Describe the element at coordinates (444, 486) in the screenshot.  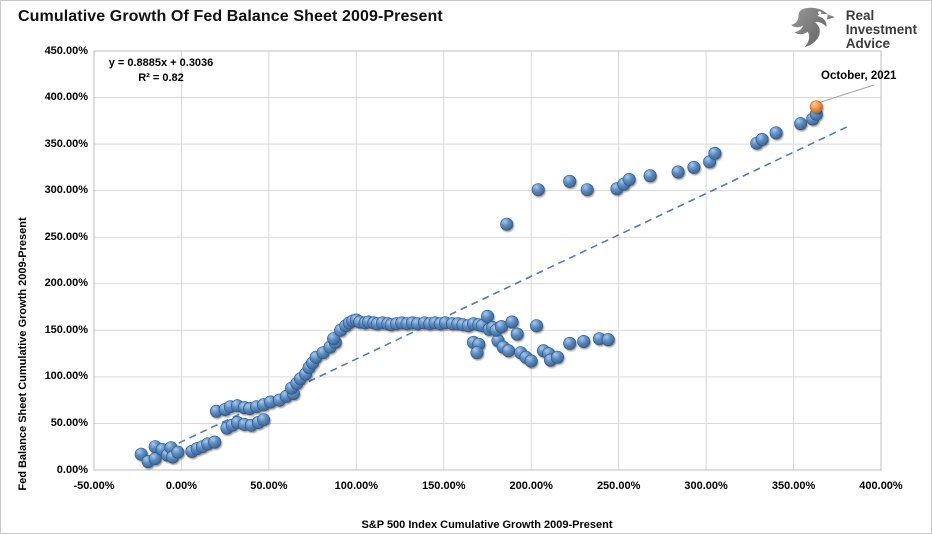
I see `x-tick-label: 150.00%` at that location.